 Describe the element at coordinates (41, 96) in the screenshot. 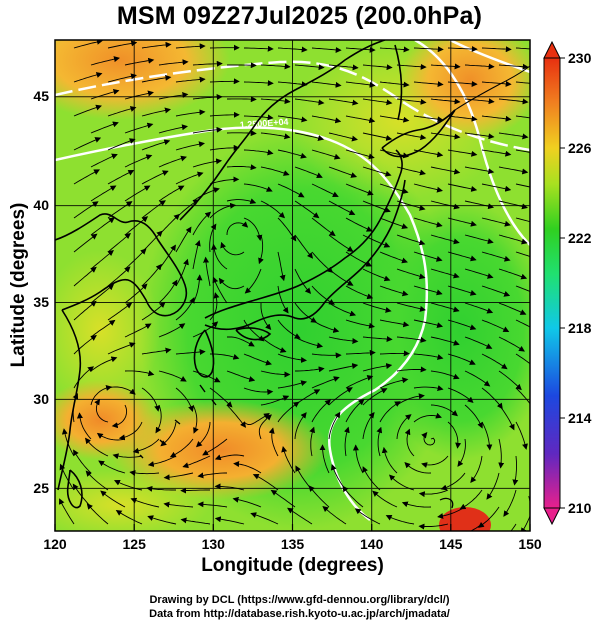

I see `y-tick-label: 45` at that location.